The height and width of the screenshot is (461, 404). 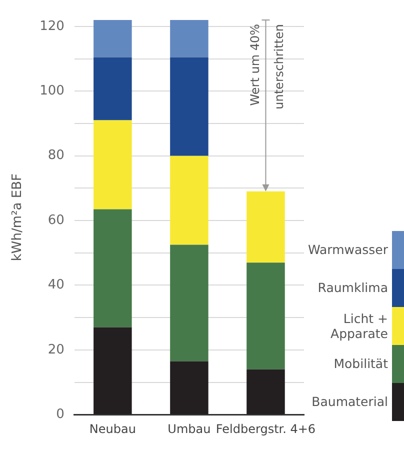 What do you see at coordinates (112, 429) in the screenshot?
I see `x-tick-label: Neubau` at bounding box center [112, 429].